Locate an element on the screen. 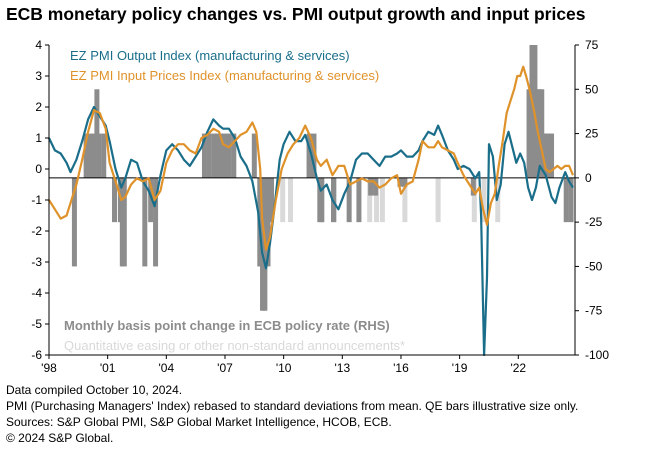 The height and width of the screenshot is (462, 648). x-axis-tick-label: '10 is located at coordinates (284, 368).